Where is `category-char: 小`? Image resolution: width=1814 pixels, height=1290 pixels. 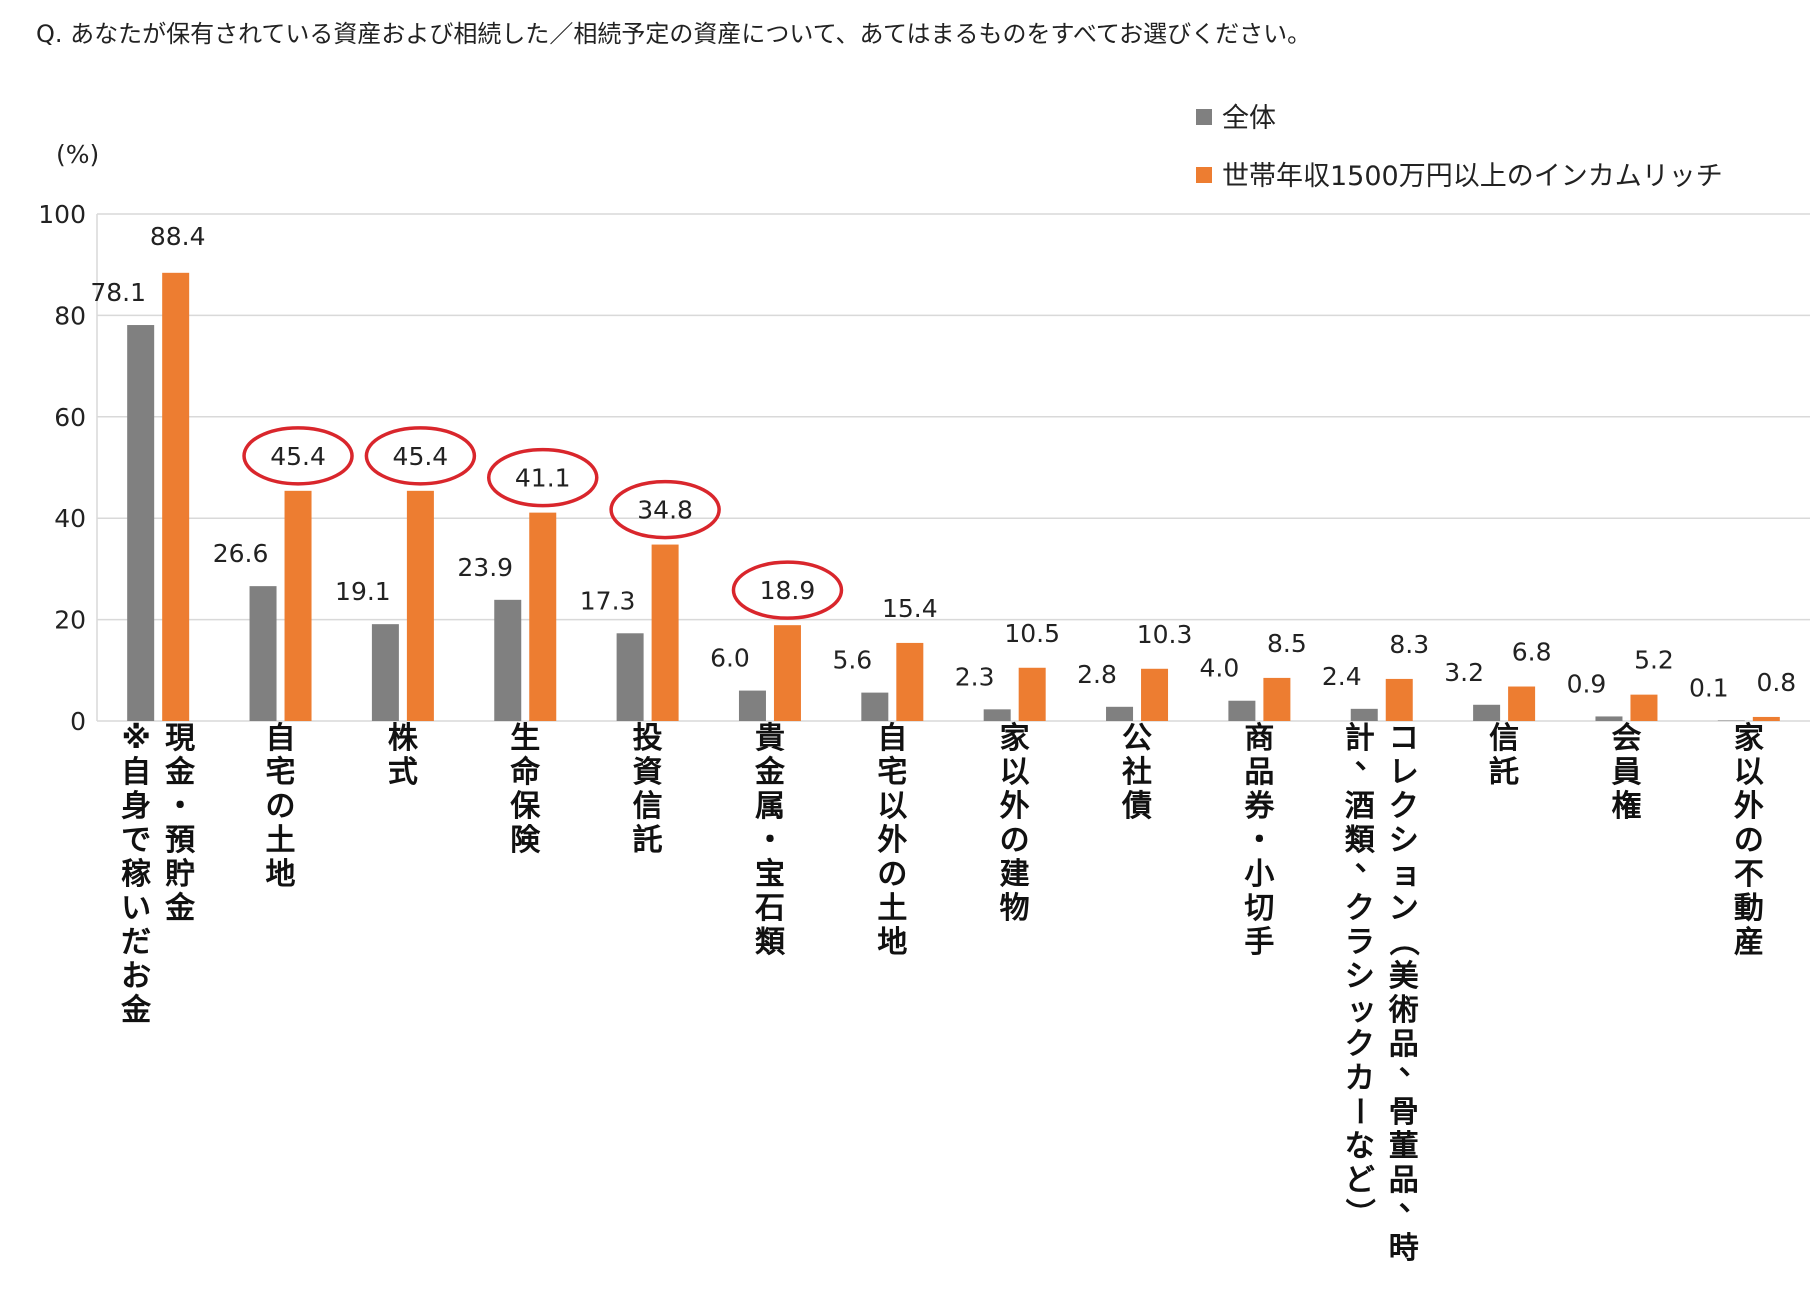 category-char: 小 is located at coordinates (1259, 874).